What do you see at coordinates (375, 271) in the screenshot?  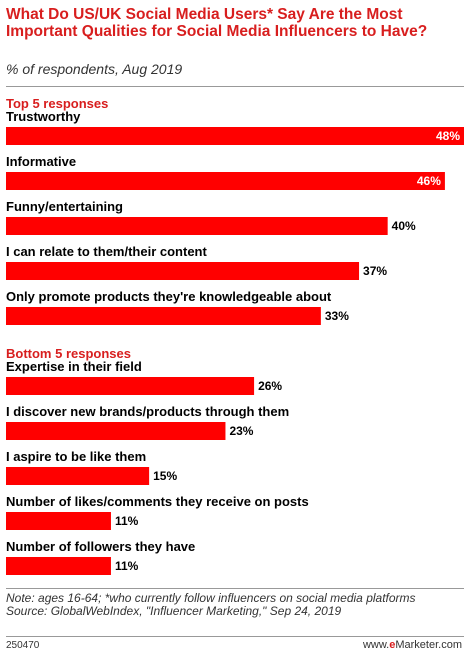 I see `data-label: 37%` at bounding box center [375, 271].